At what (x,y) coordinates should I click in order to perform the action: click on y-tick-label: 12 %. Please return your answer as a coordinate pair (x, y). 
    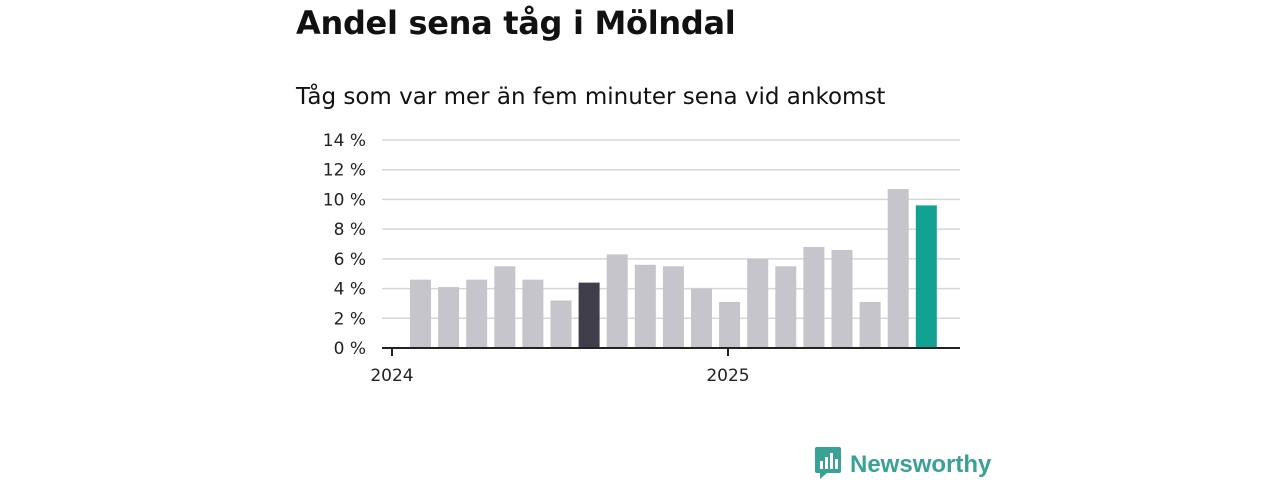
    Looking at the image, I should click on (344, 171).